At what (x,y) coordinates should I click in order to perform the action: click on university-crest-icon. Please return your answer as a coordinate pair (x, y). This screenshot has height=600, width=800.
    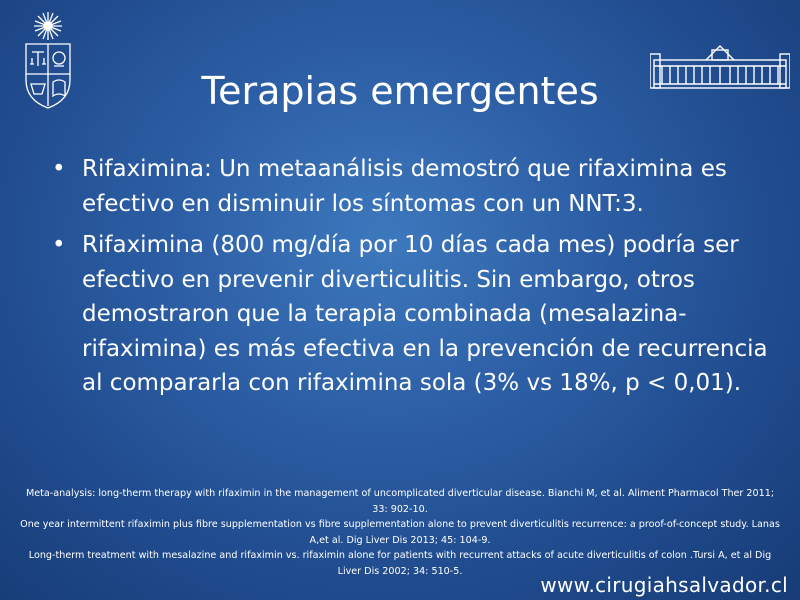
    Looking at the image, I should click on (48, 60).